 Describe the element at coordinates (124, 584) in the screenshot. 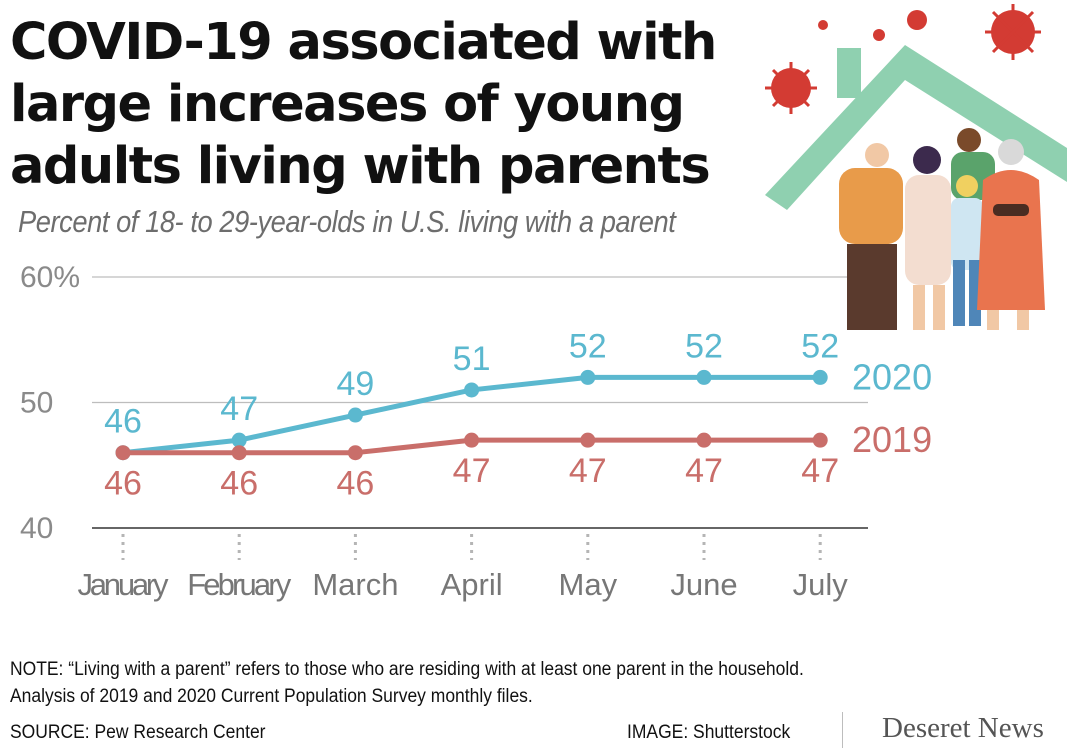

I see `x-tick-label: January` at that location.